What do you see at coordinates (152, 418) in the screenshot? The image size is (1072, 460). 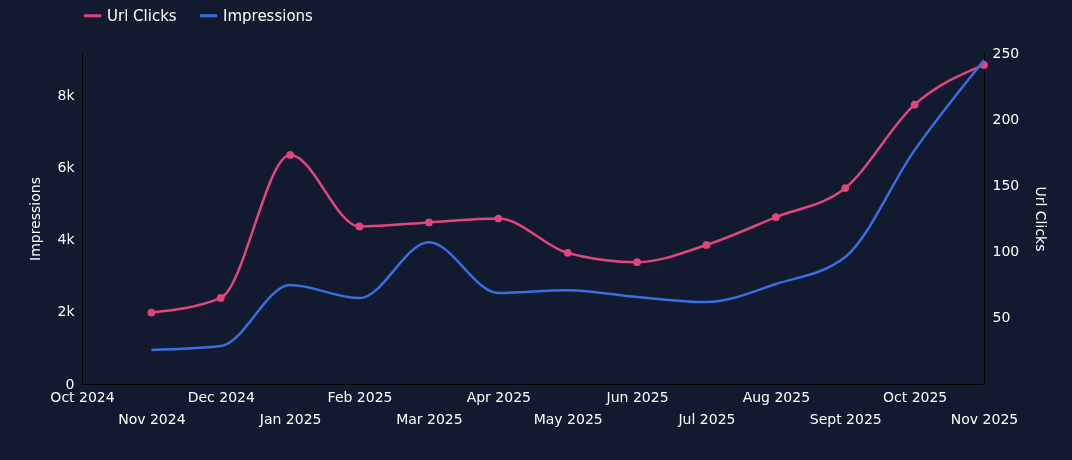 I see `x-tick-label: Nov 2024` at bounding box center [152, 418].